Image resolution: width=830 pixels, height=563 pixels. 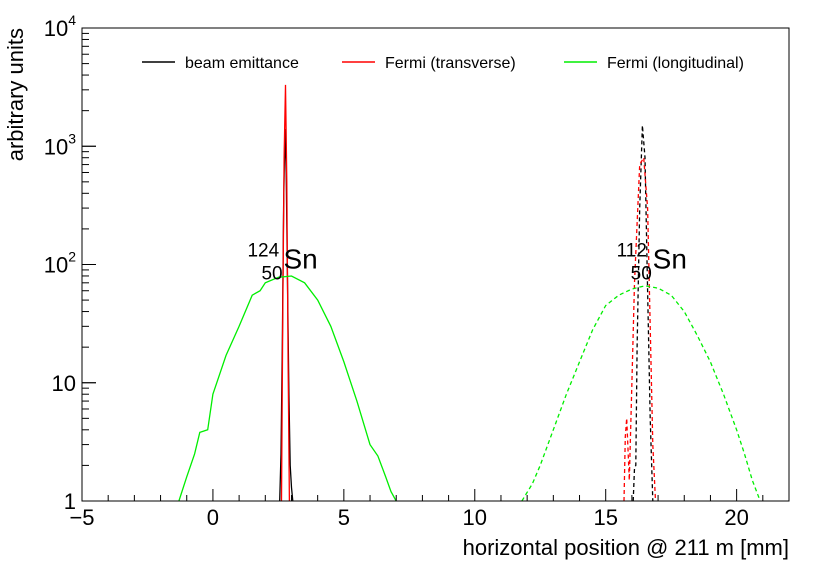 I want to click on y-tick-label: 10³, so click(x=60, y=144).